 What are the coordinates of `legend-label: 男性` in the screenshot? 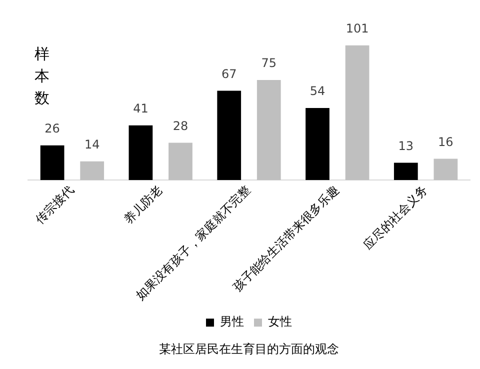 It's located at (232, 321).